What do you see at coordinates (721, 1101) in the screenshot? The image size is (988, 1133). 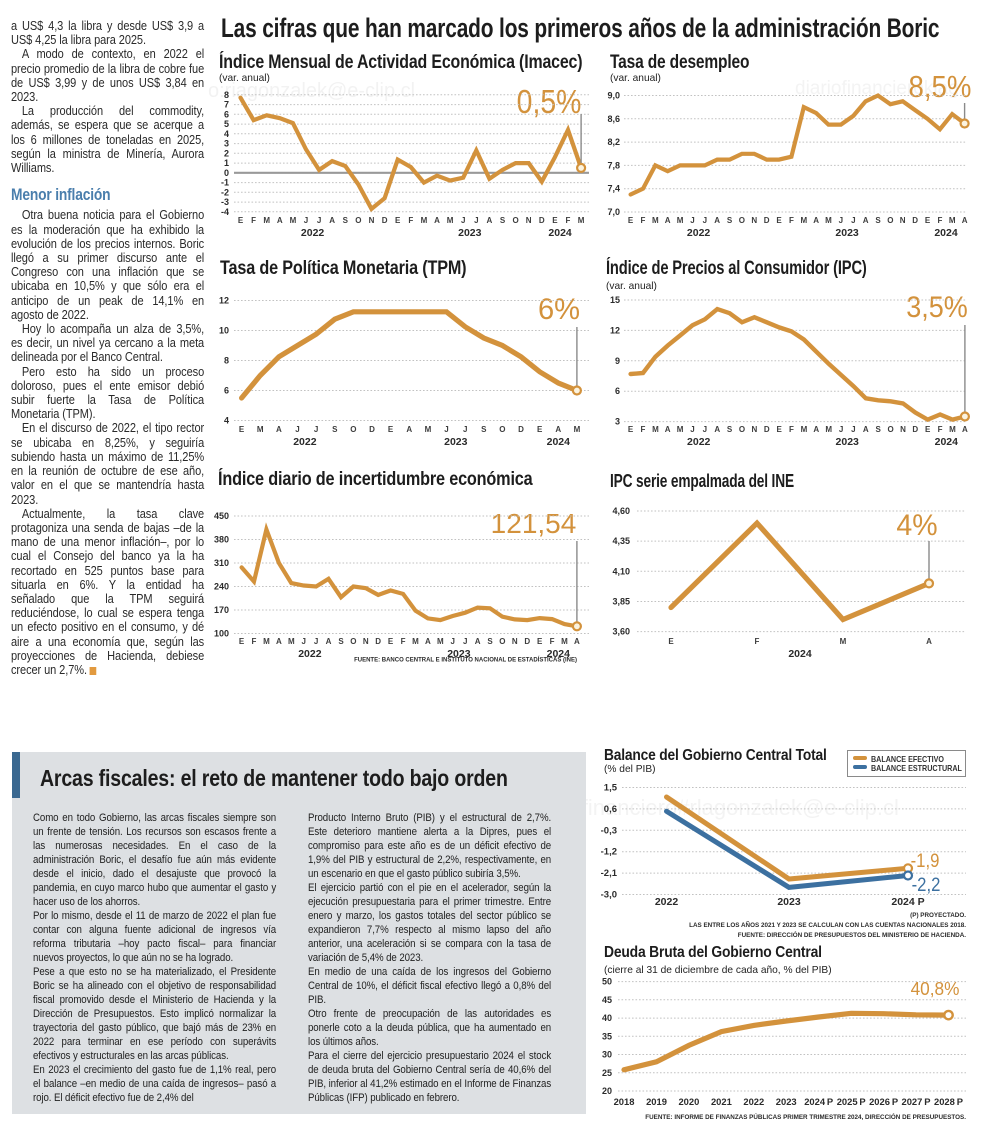 I see `svg-text: 2021` at bounding box center [721, 1101].